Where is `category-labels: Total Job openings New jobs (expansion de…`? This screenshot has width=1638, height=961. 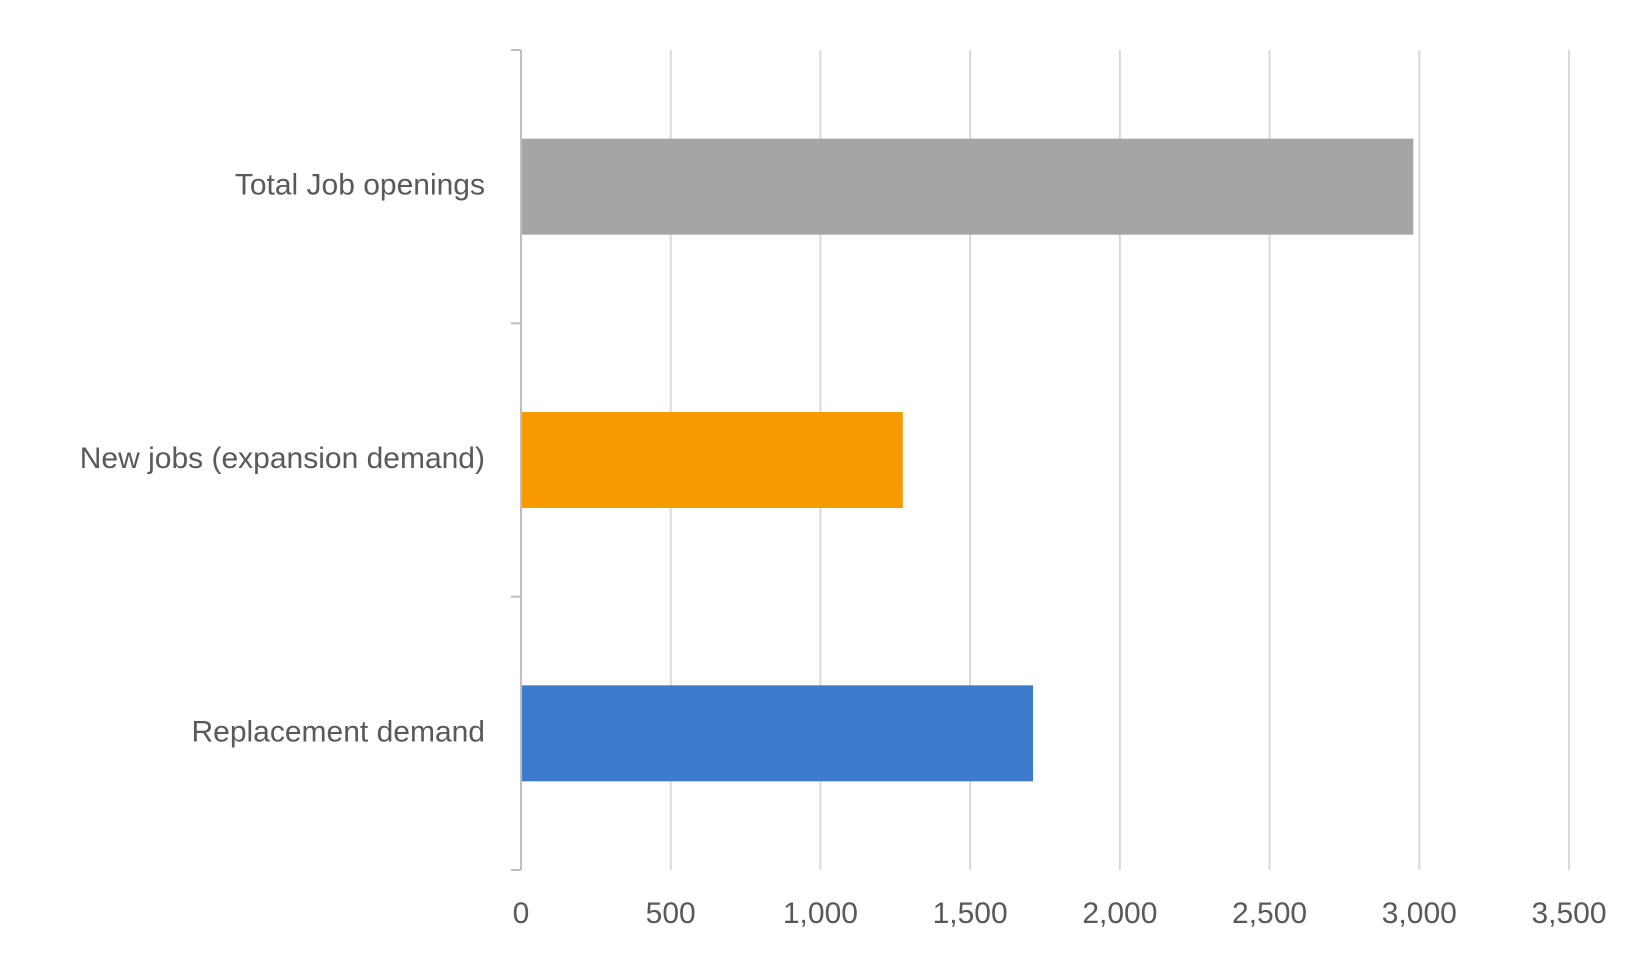
category-labels: Total Job openings New jobs (expansion de… is located at coordinates (282, 459).